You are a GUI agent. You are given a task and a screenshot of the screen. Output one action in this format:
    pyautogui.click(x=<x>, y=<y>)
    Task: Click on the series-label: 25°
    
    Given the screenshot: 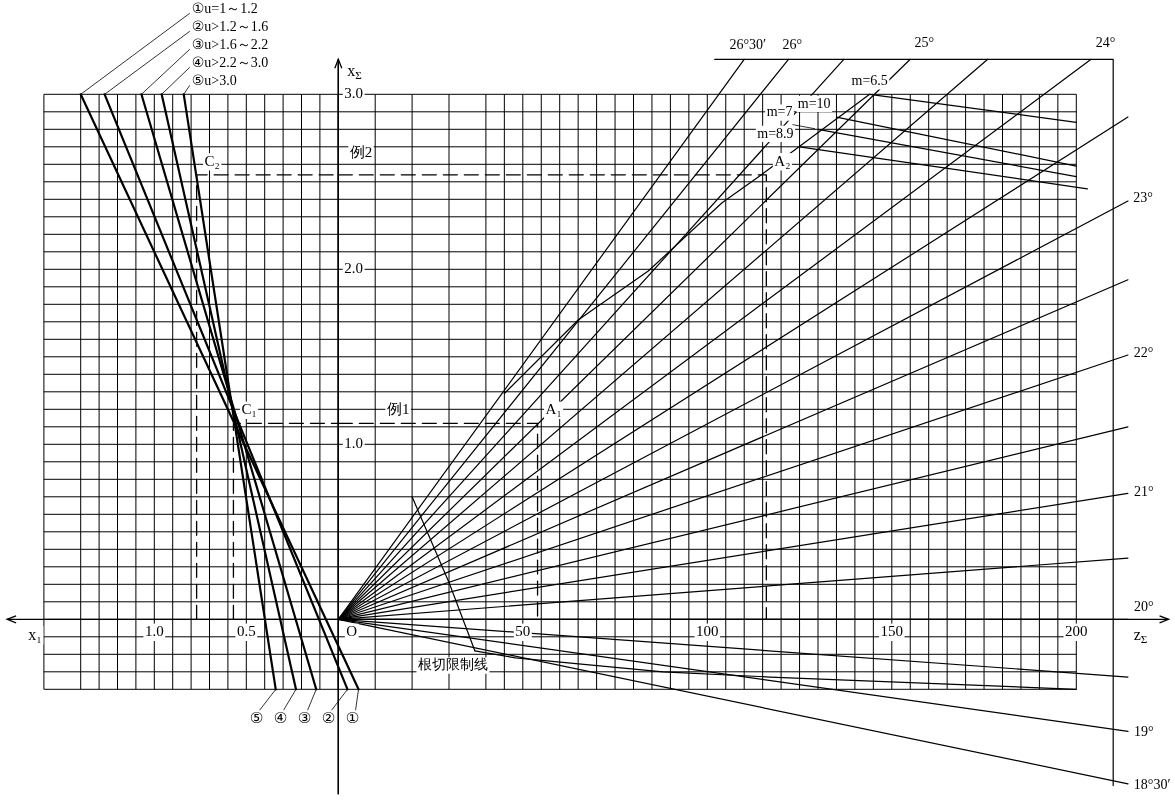 What is the action you would take?
    pyautogui.click(x=924, y=42)
    